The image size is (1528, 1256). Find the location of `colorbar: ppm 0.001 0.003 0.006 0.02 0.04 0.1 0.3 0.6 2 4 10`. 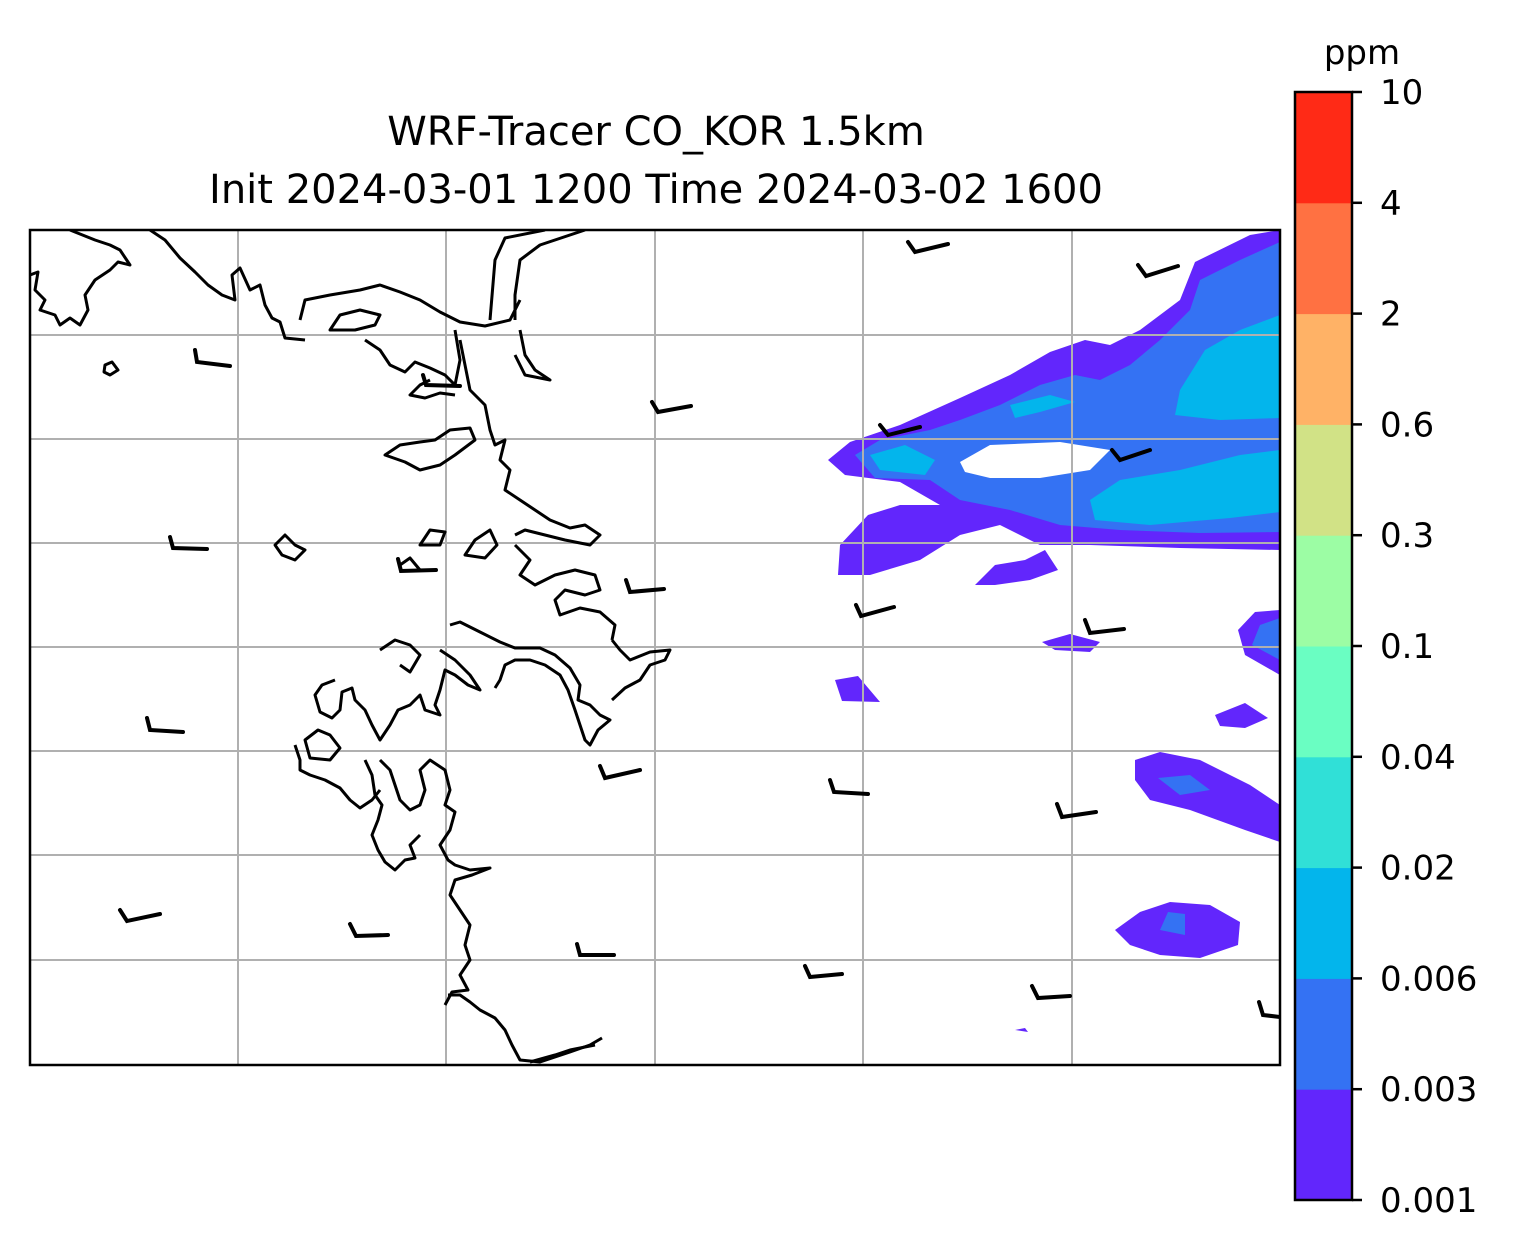

colorbar: ppm 0.001 0.003 0.006 0.02 0.04 0.1 0.3 0.6 2 4 10 is located at coordinates (1385, 627).